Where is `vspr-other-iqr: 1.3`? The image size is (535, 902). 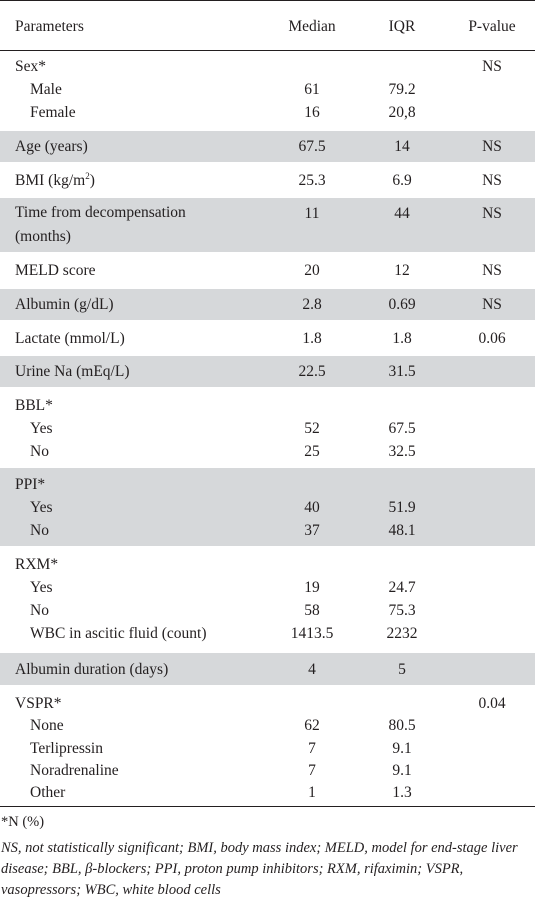 vspr-other-iqr: 1.3 is located at coordinates (402, 792).